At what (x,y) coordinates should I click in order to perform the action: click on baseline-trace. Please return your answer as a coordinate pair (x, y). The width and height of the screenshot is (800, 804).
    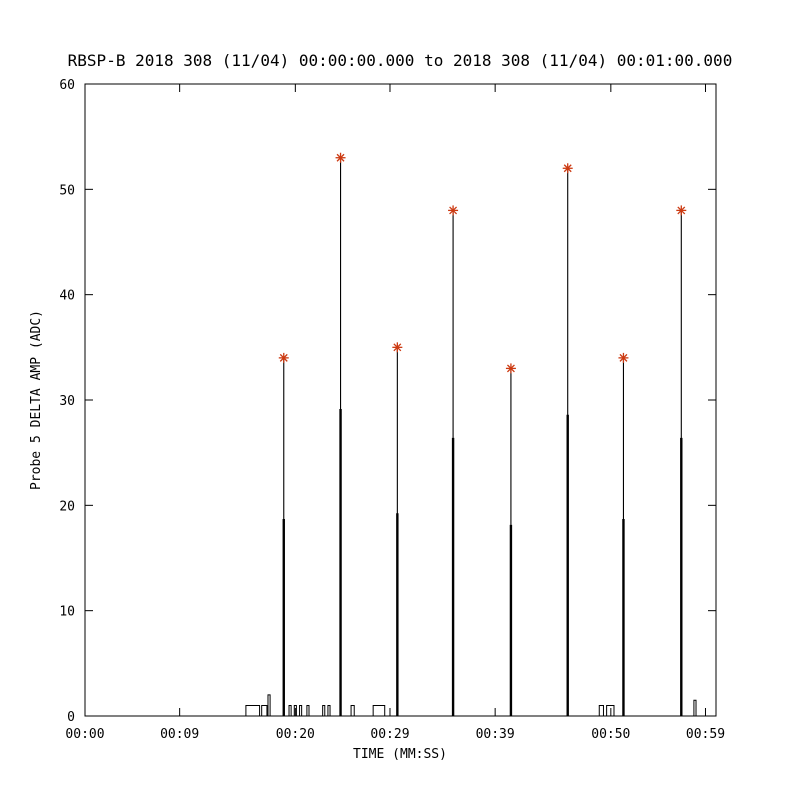
    Looking at the image, I should click on (400, 705).